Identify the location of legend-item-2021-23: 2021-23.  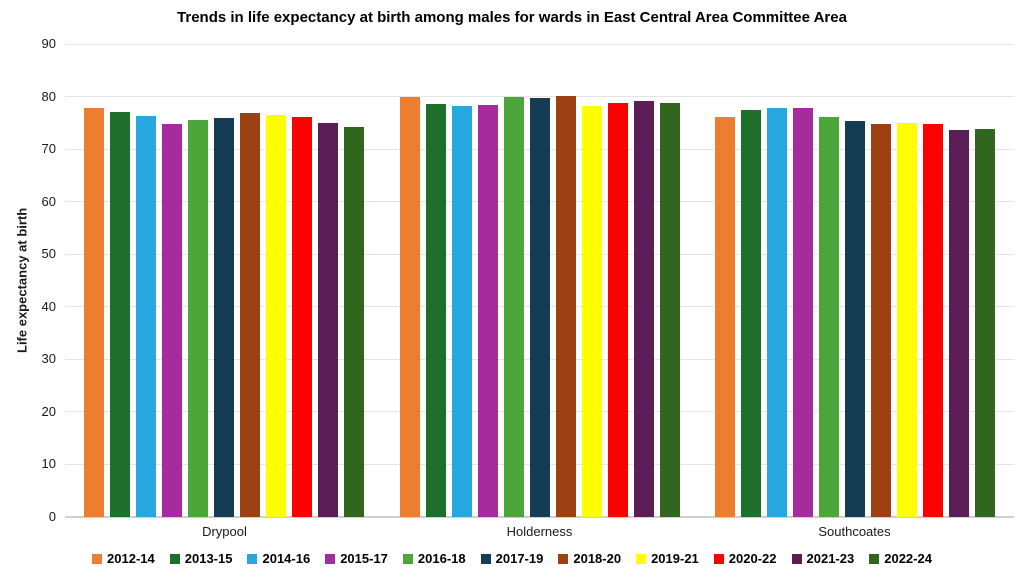
(823, 558).